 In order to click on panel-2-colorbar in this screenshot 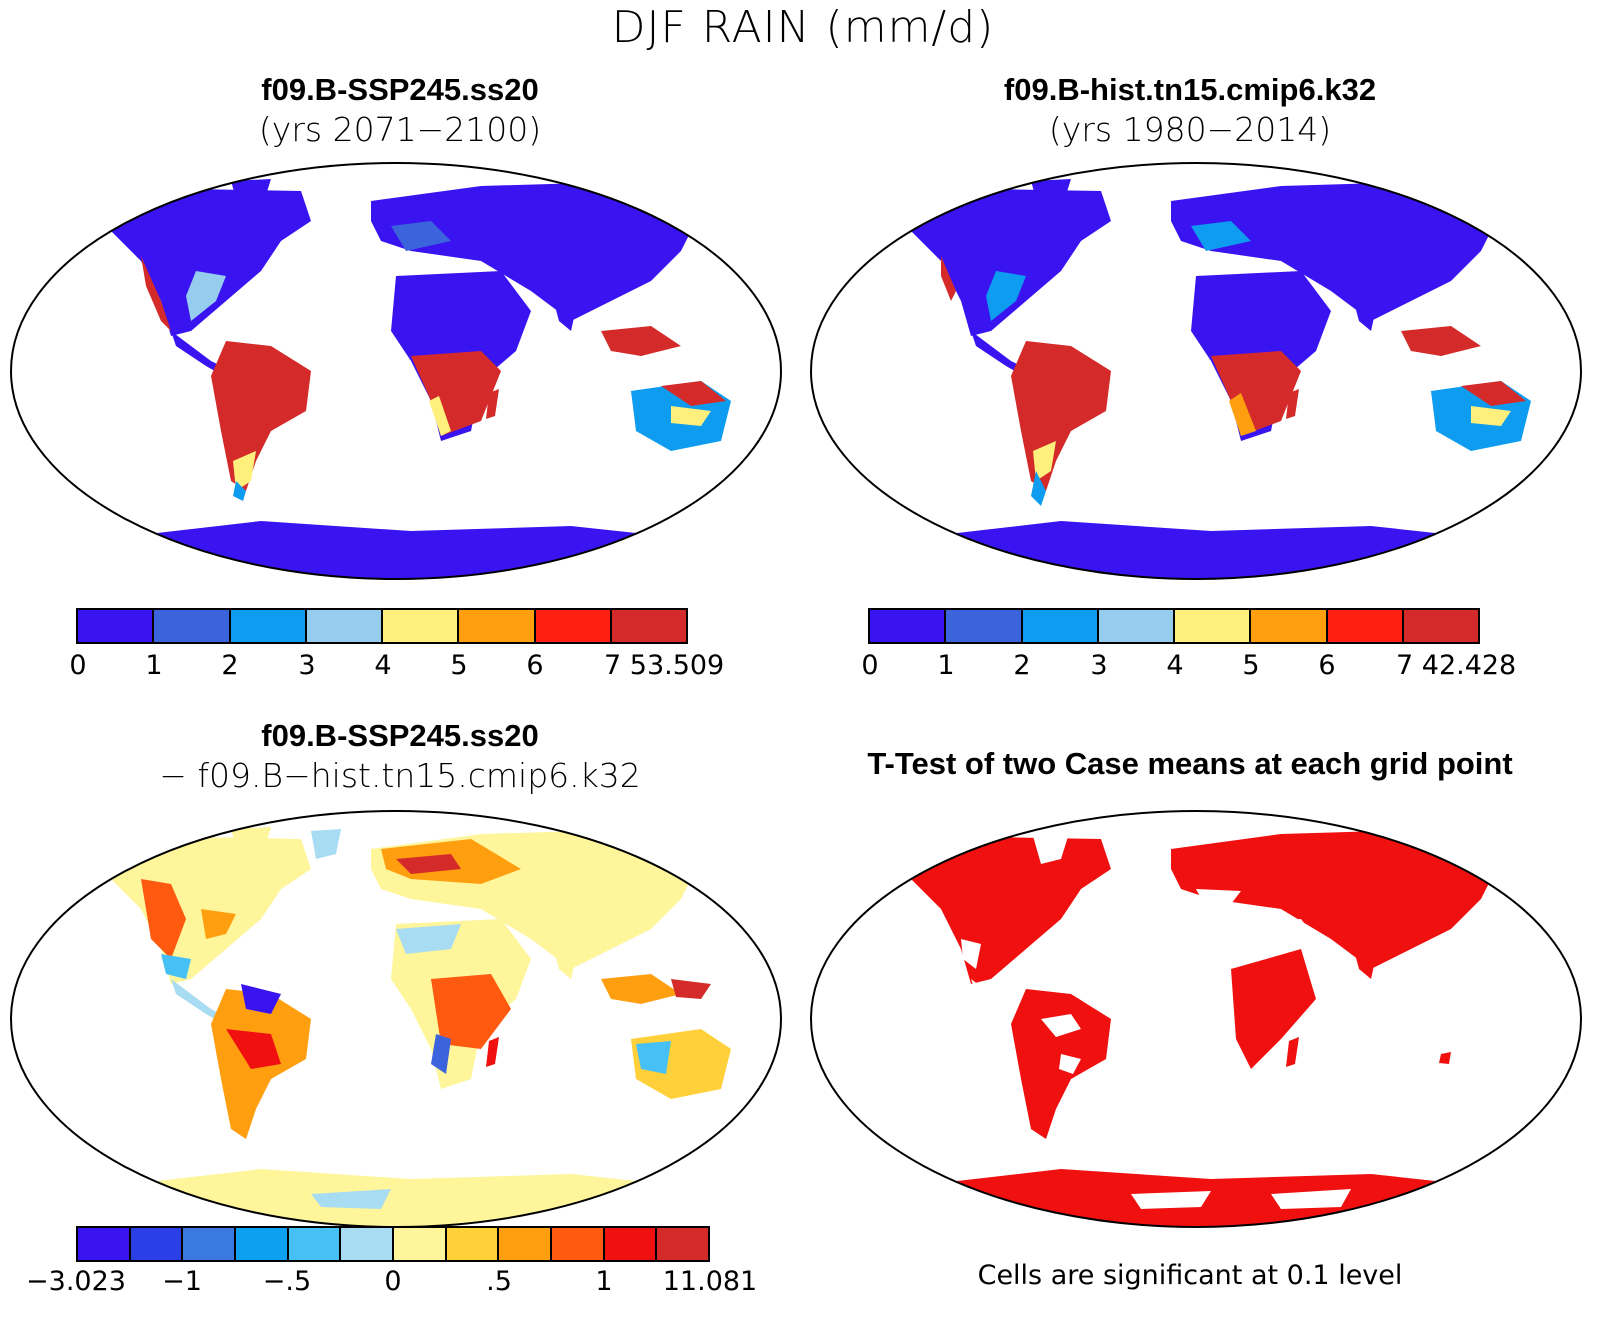, I will do `click(1174, 626)`.